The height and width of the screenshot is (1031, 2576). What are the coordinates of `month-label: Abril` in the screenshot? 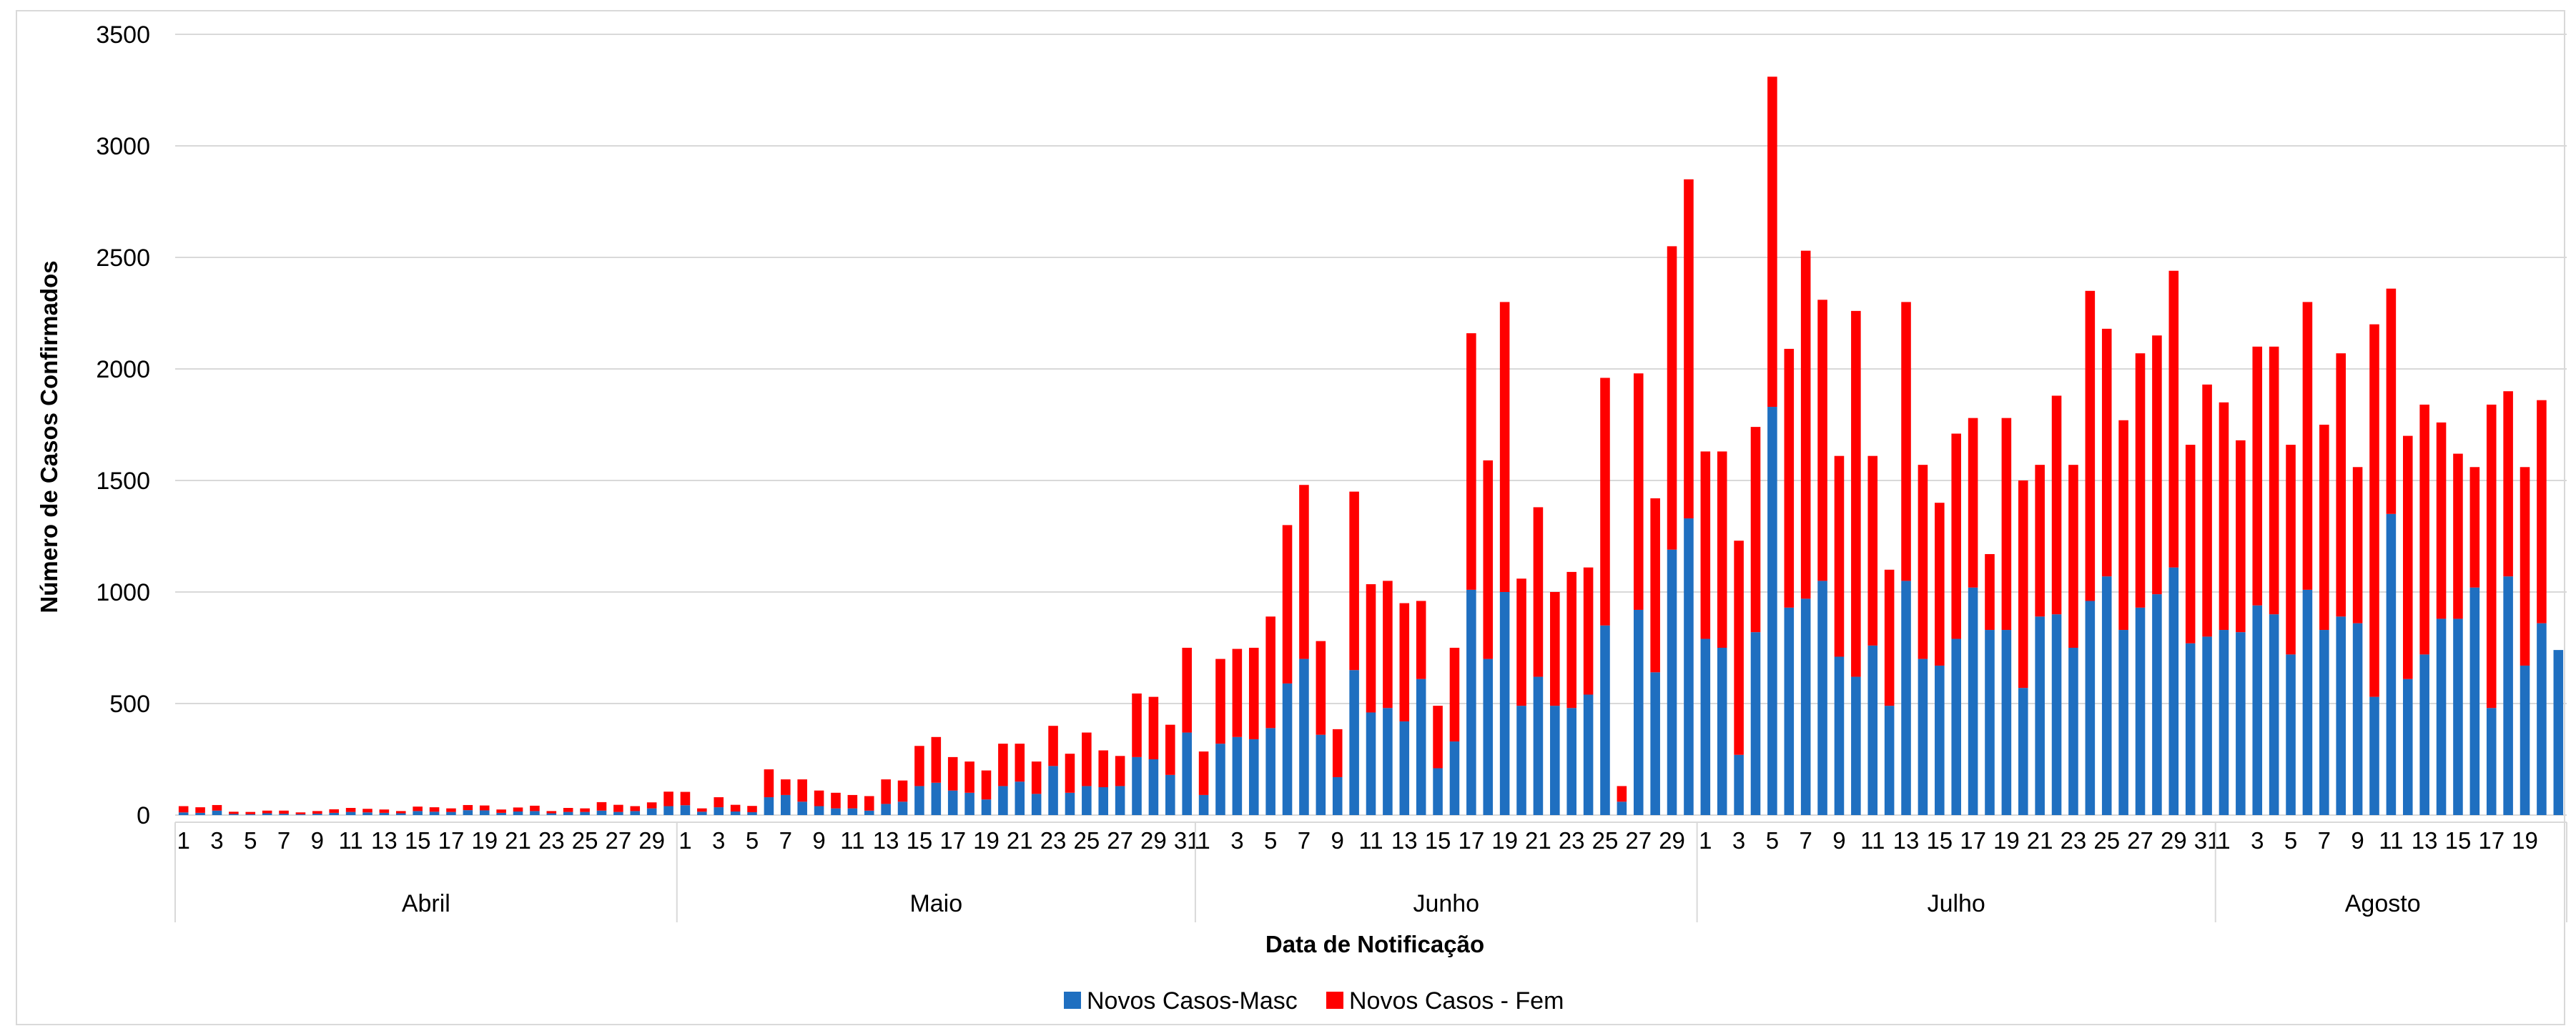 It's located at (426, 904).